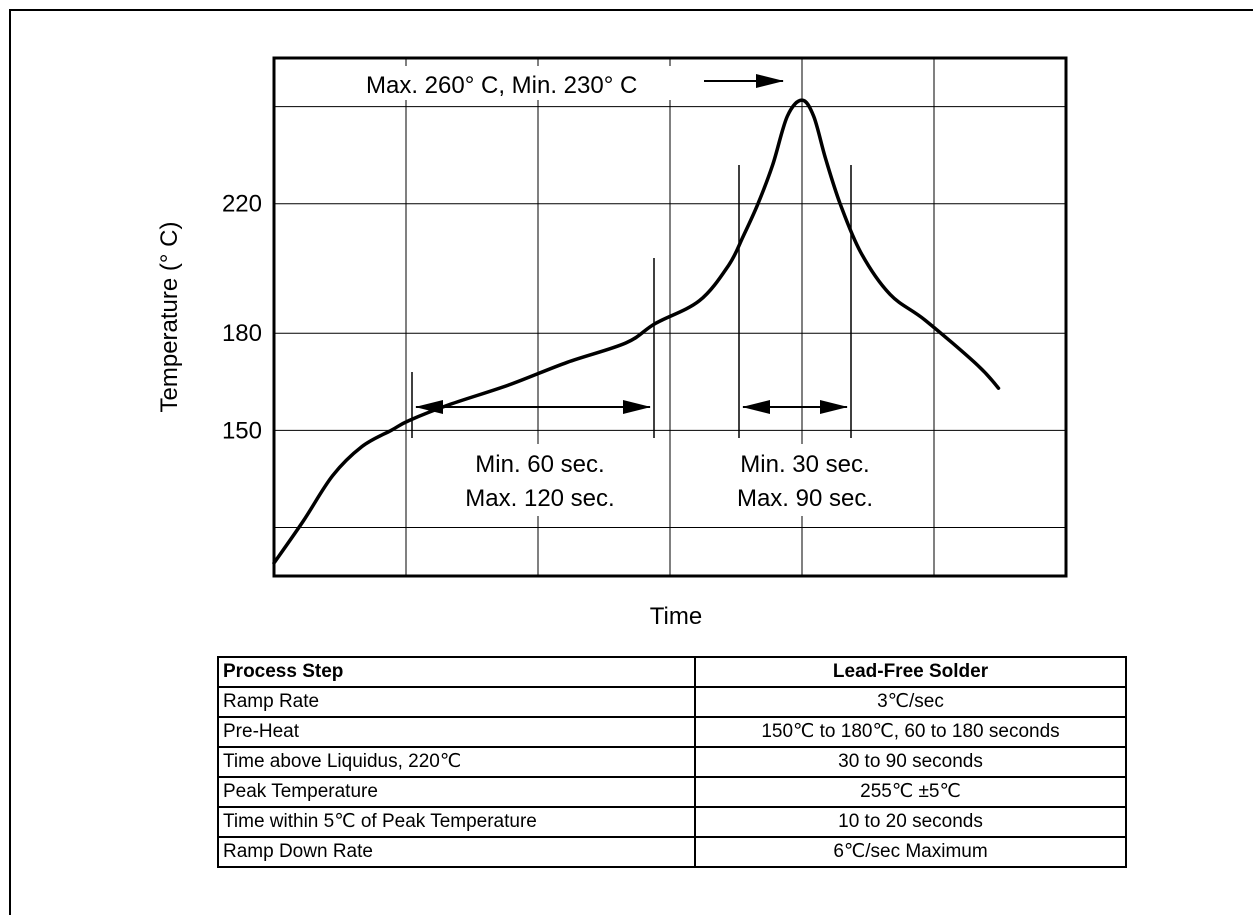 The width and height of the screenshot is (1253, 915). I want to click on table-row: Ramp Down Rate 6℃/sec Maximum, so click(672, 852).